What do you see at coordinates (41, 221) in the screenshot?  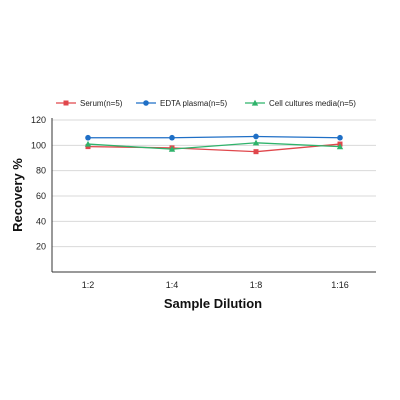 I see `y-tick-label: 40` at bounding box center [41, 221].